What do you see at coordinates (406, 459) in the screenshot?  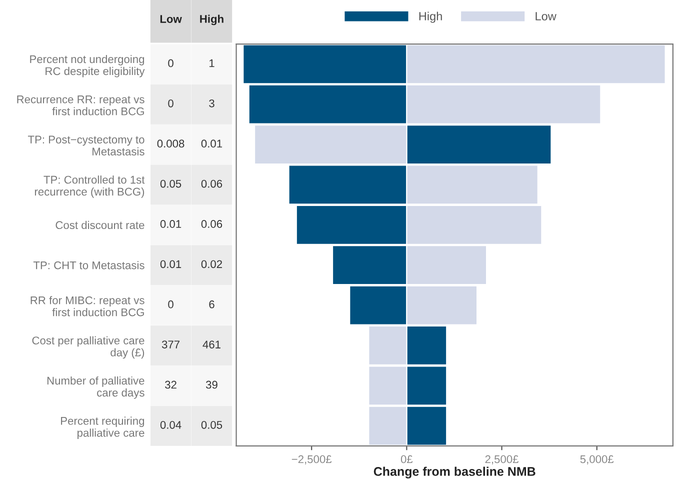 I see `x-tick-label: 0£` at bounding box center [406, 459].